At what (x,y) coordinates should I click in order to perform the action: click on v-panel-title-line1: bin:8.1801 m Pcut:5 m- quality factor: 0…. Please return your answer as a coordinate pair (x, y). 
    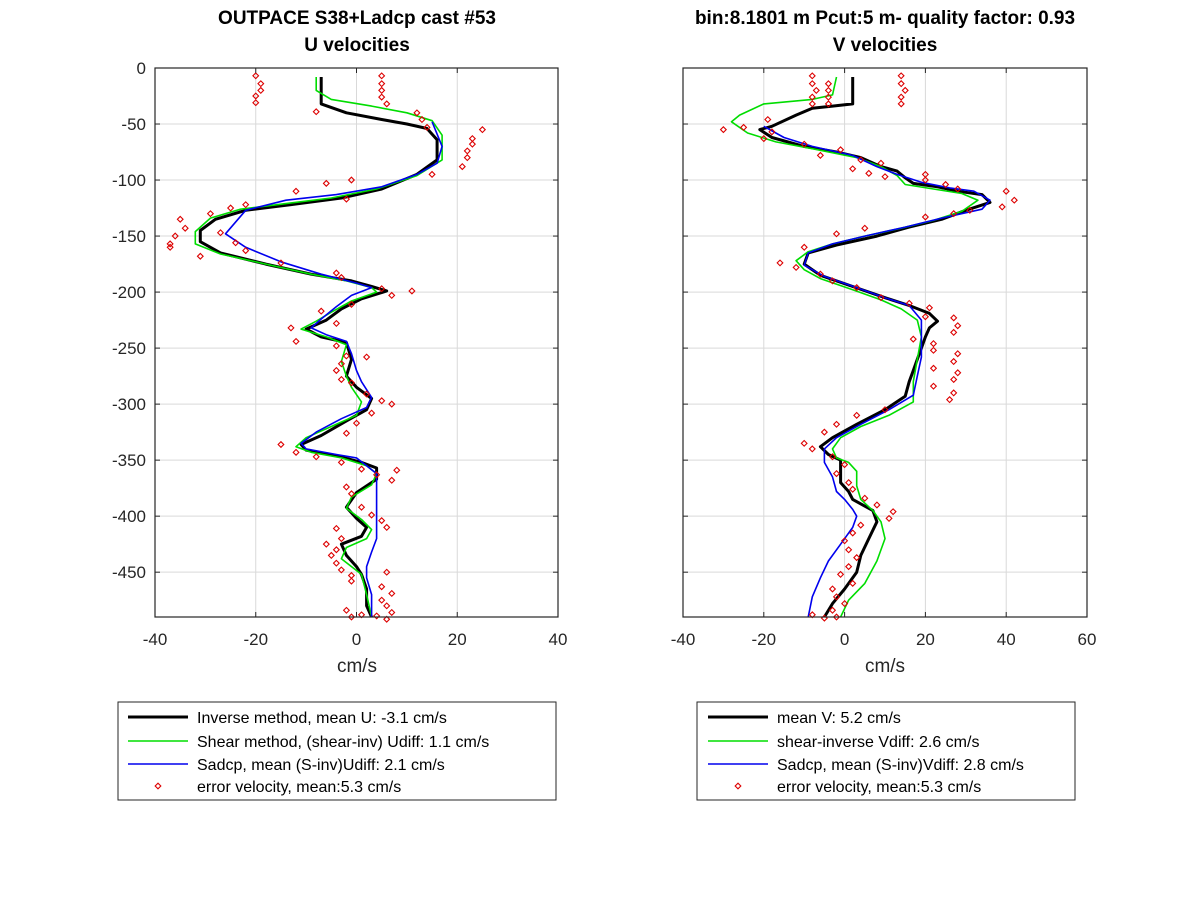
    Looking at the image, I should click on (885, 18).